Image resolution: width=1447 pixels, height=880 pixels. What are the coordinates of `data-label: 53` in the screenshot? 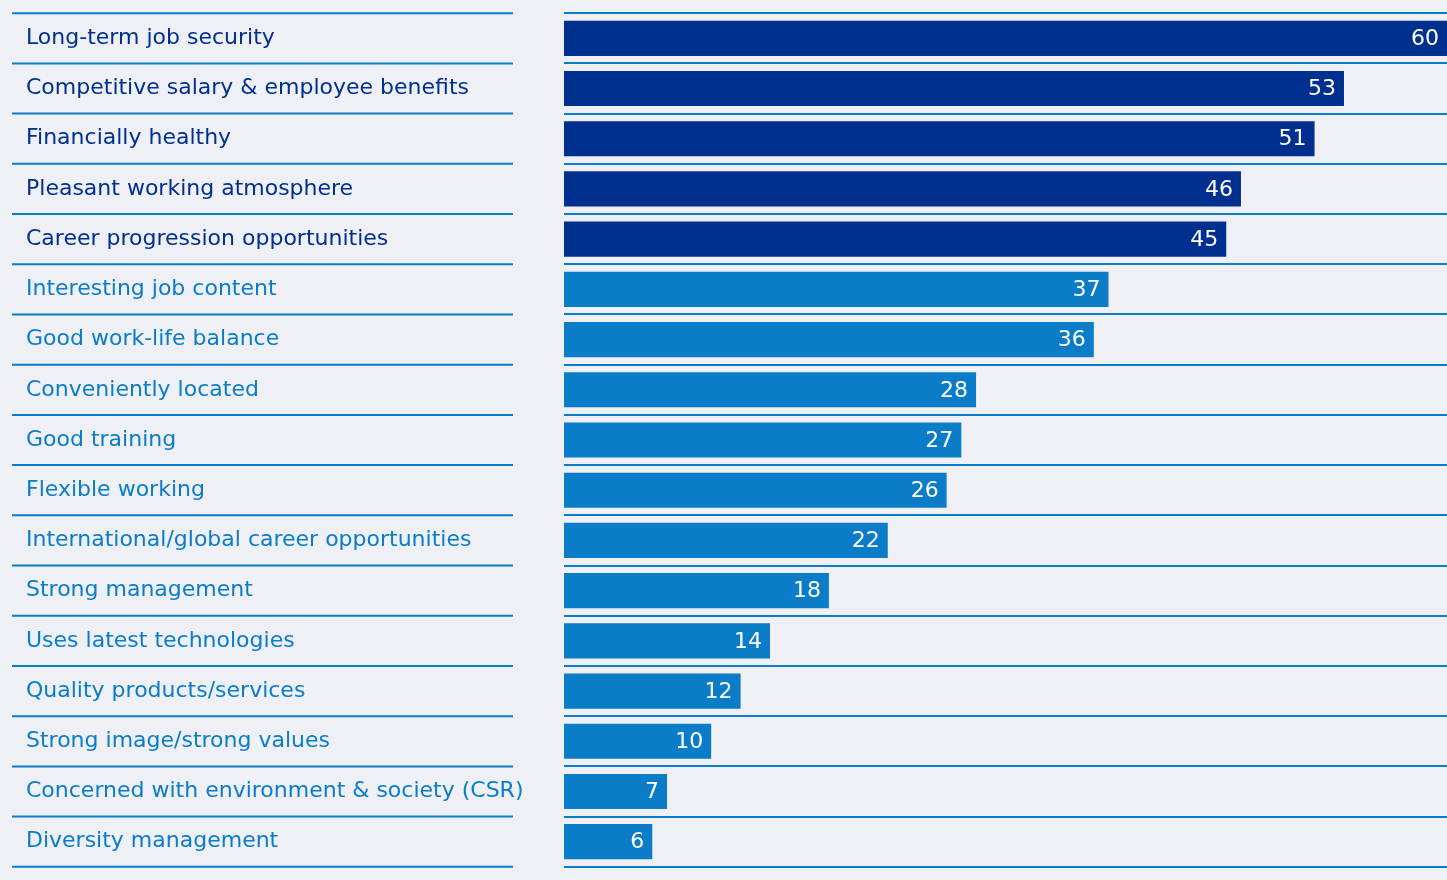 It's located at (1321, 88).